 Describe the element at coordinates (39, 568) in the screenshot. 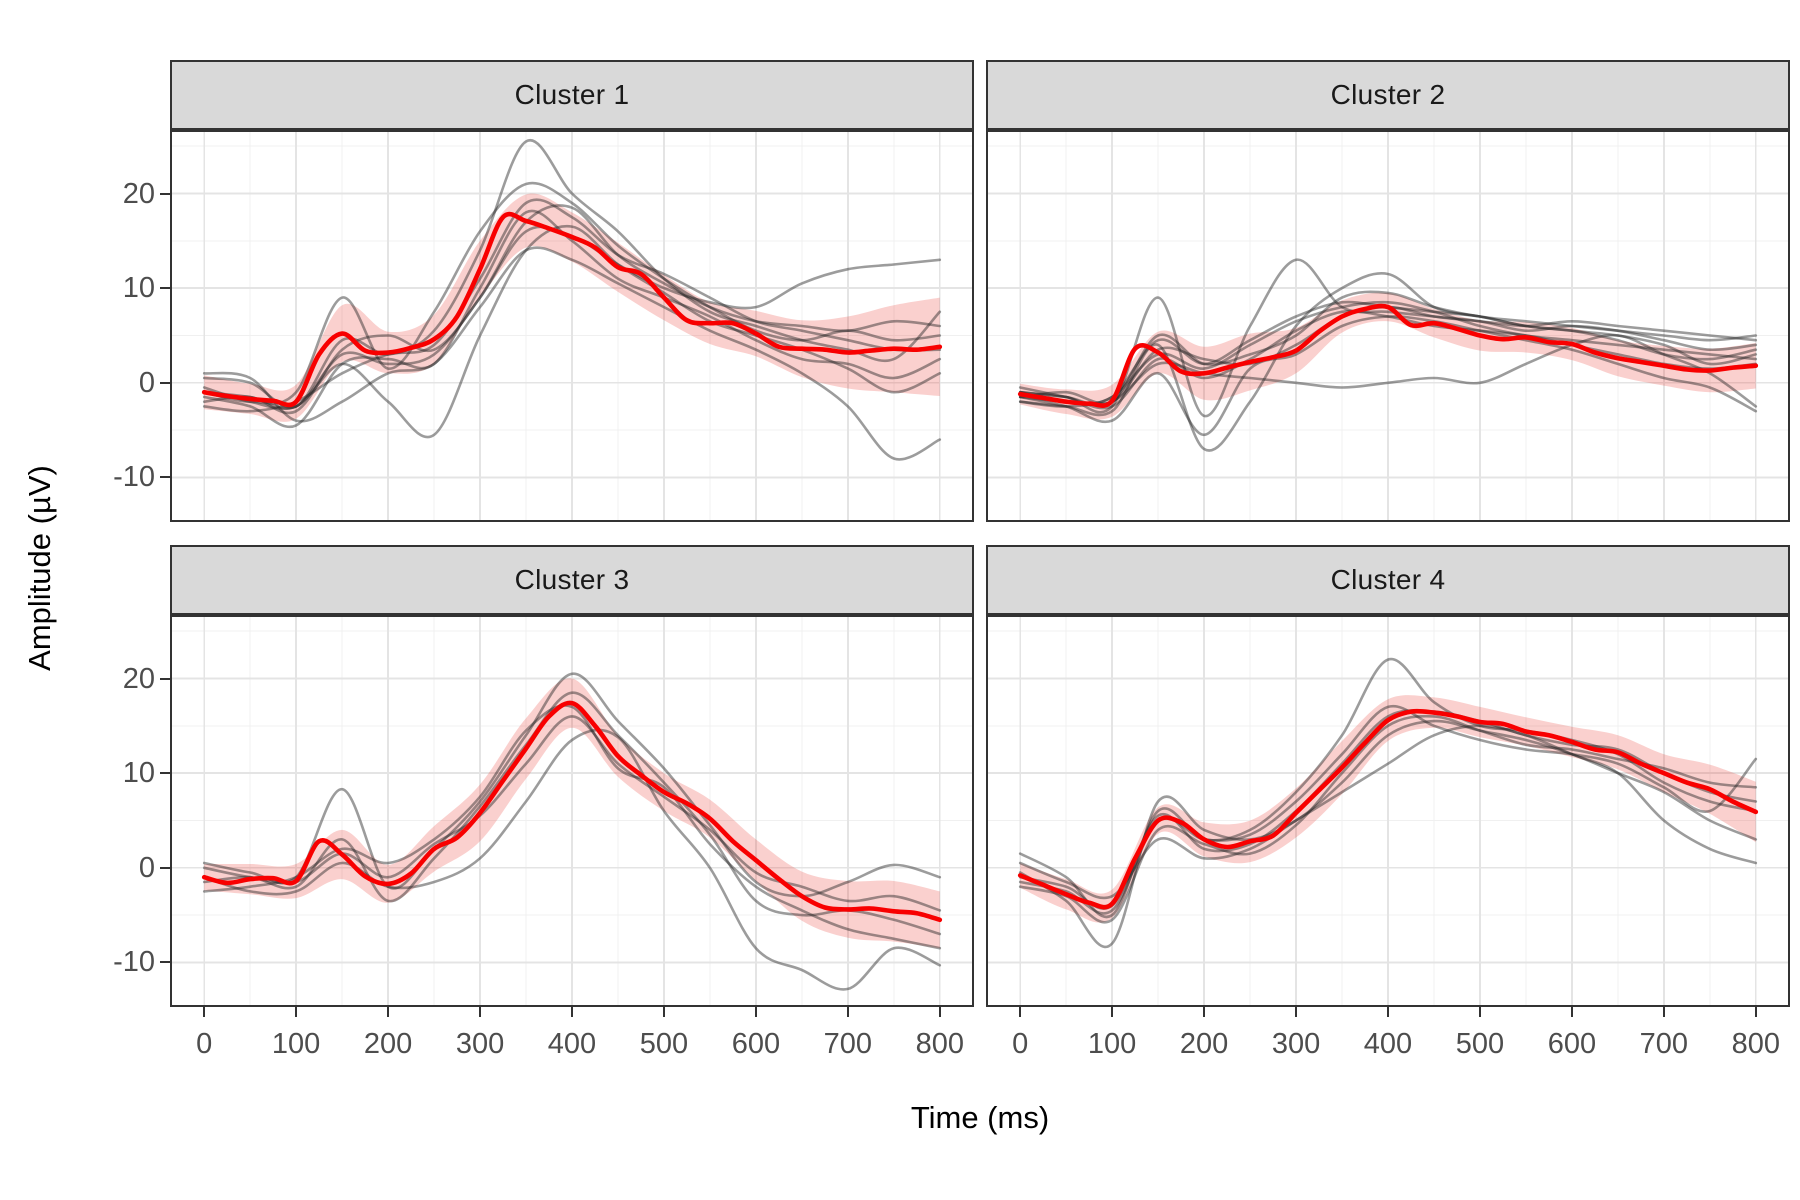

I see `y-axis-title: Amplitude (µV)` at that location.